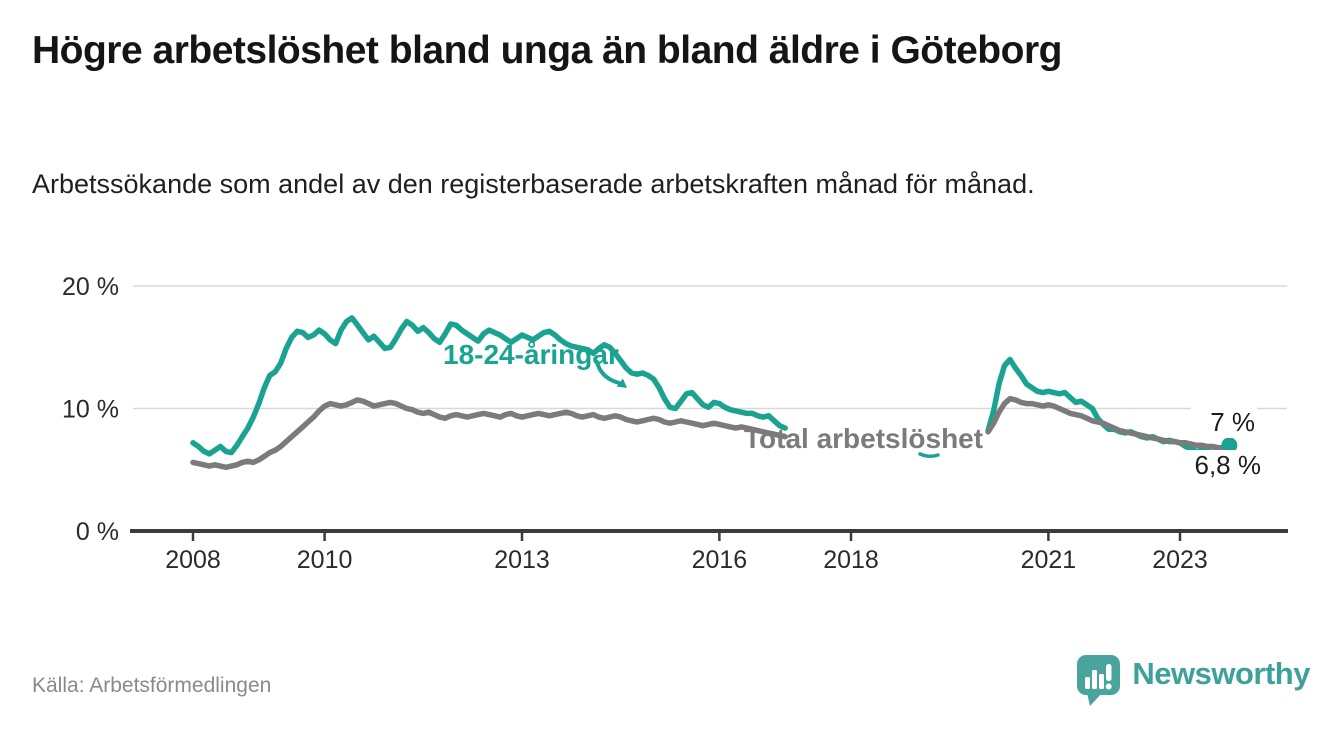  What do you see at coordinates (193, 560) in the screenshot?
I see `svg-text: 2008` at bounding box center [193, 560].